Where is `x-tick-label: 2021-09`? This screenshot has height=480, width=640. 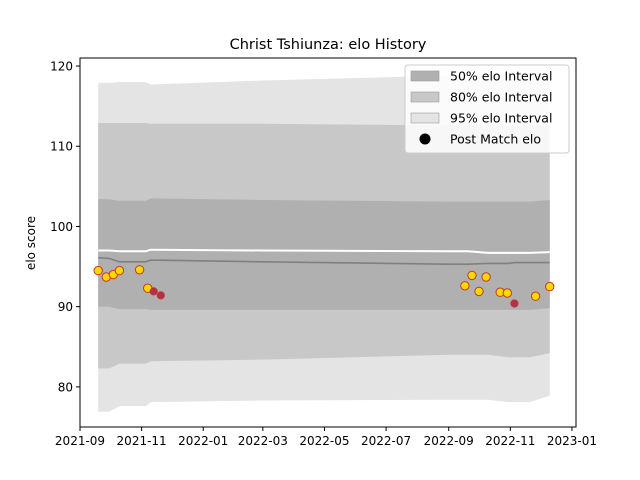
x-tick-label: 2021-09 is located at coordinates (80, 441).